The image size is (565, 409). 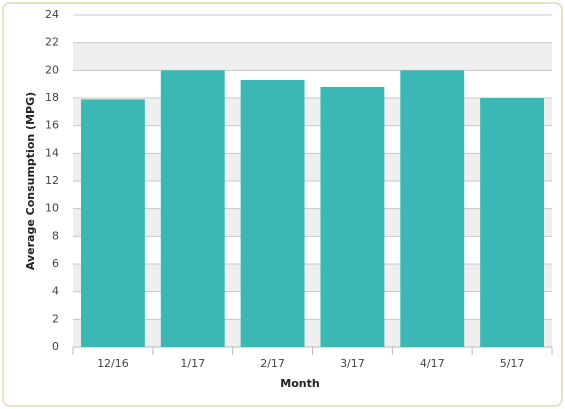 What do you see at coordinates (55, 263) in the screenshot?
I see `y-tick-label: 6` at bounding box center [55, 263].